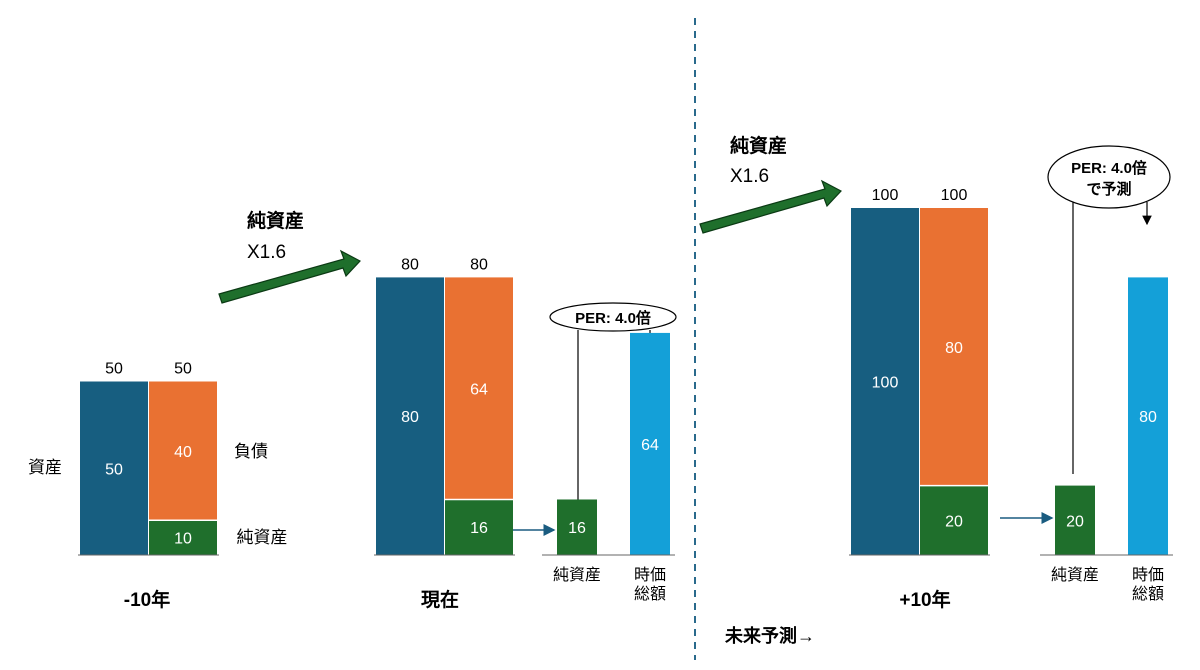 The height and width of the screenshot is (670, 1200). Describe the element at coordinates (266, 252) in the screenshot. I see `growth-arrow-1-label-line2: X1.6` at that location.